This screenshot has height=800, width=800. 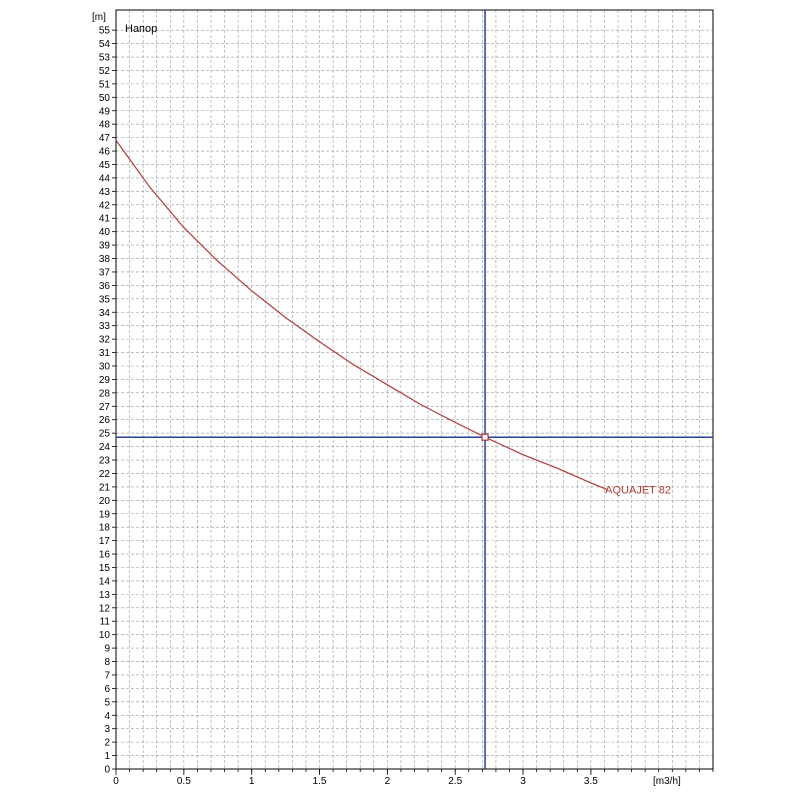 What do you see at coordinates (107, 662) in the screenshot?
I see `y-tick-label: 8` at bounding box center [107, 662].